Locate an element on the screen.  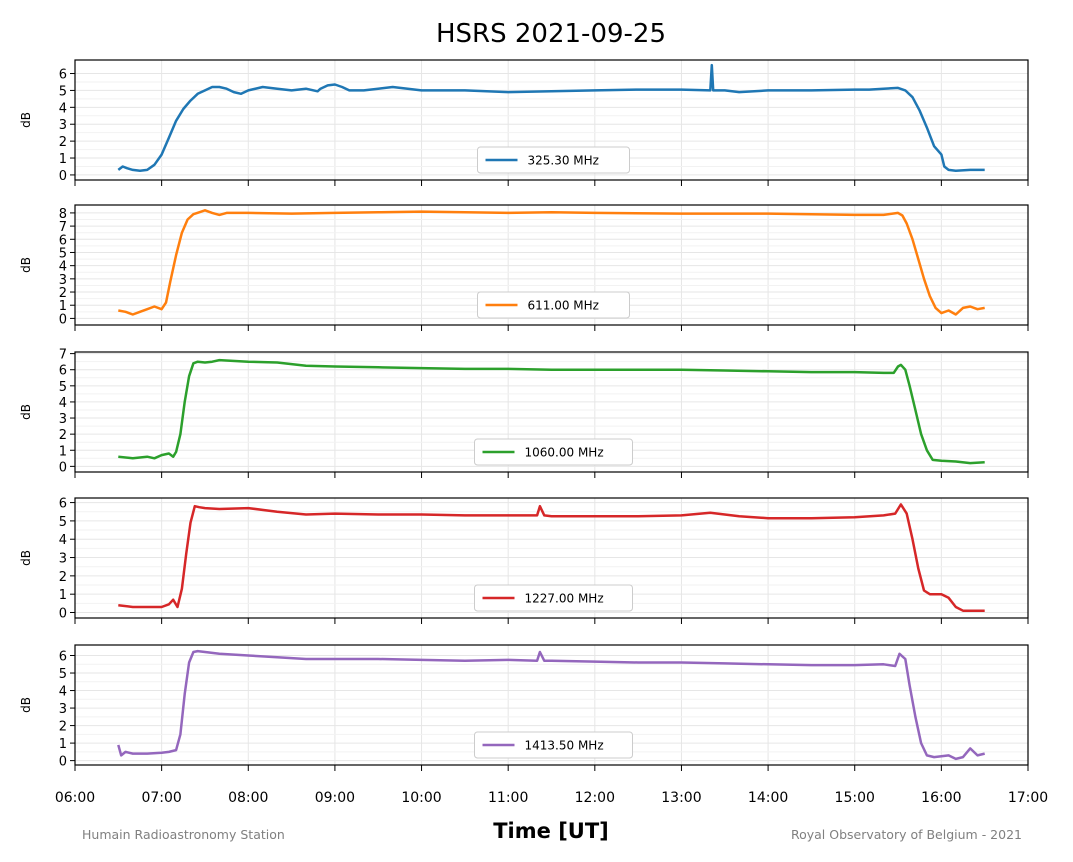
legend-label: 1413.50 MHz is located at coordinates (564, 746).